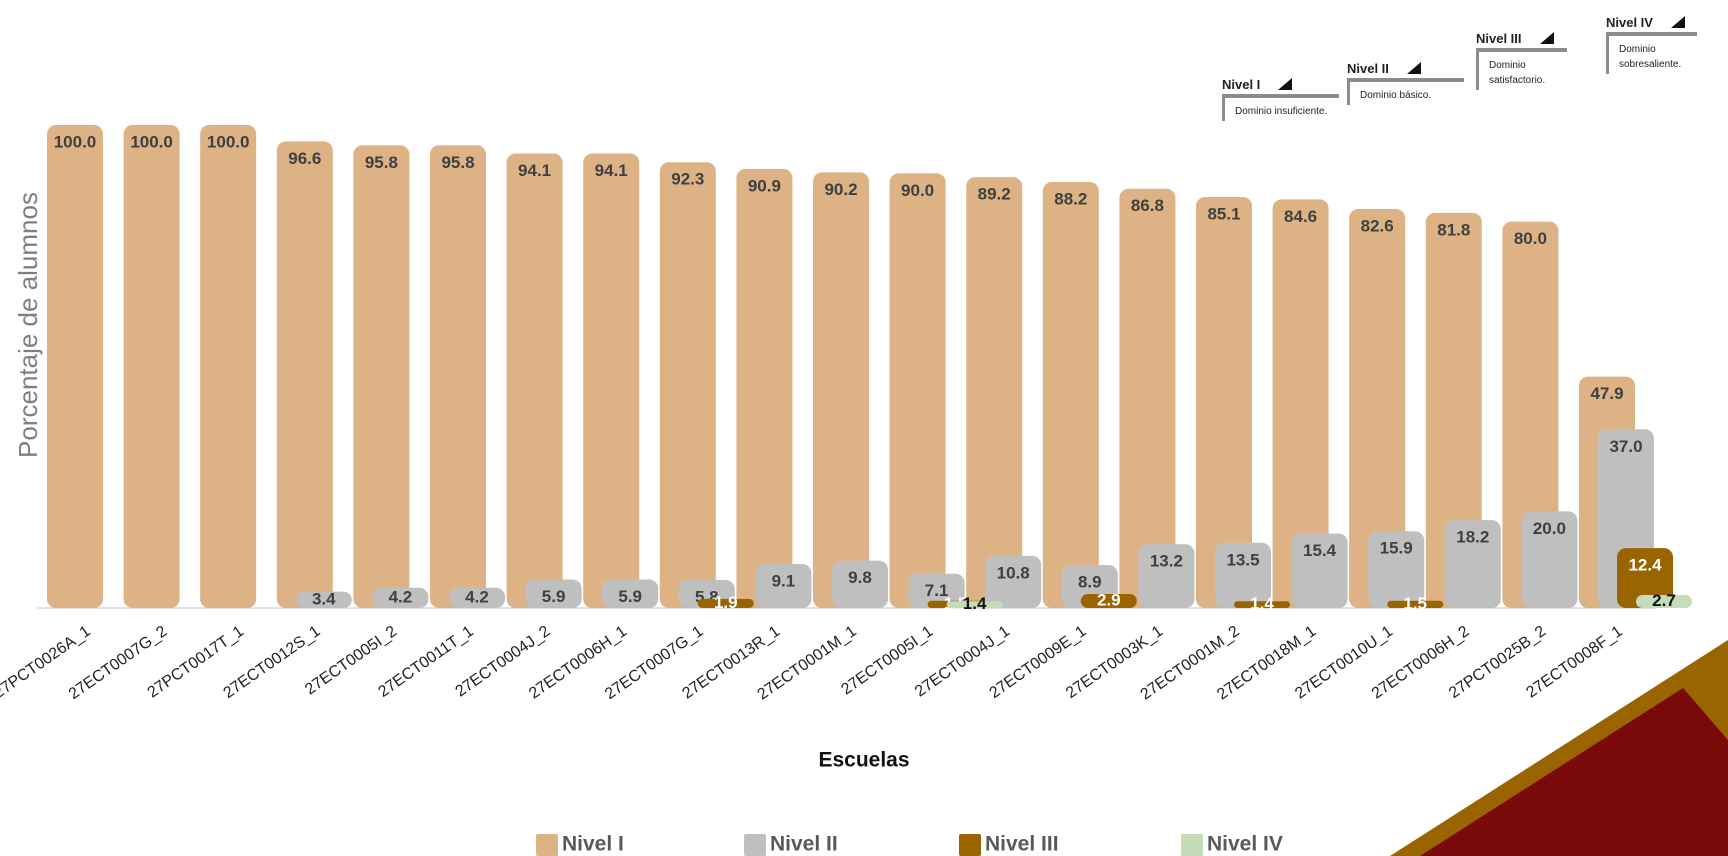  I want to click on data-label: 9.8, so click(860, 577).